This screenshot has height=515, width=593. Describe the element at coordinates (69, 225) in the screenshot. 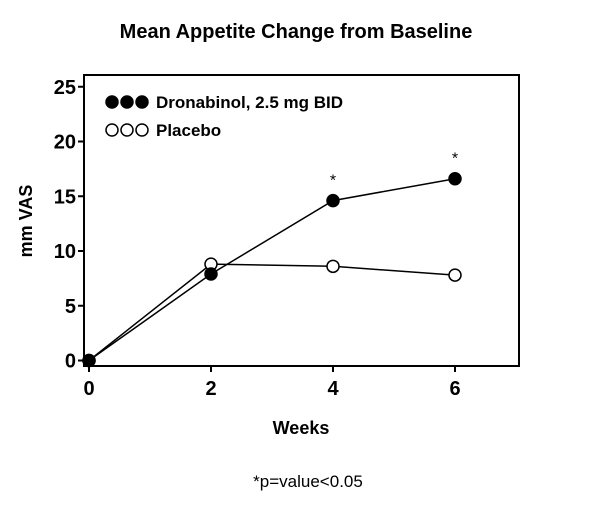

I see `y-axis: 0 5 10 15 20 25` at that location.